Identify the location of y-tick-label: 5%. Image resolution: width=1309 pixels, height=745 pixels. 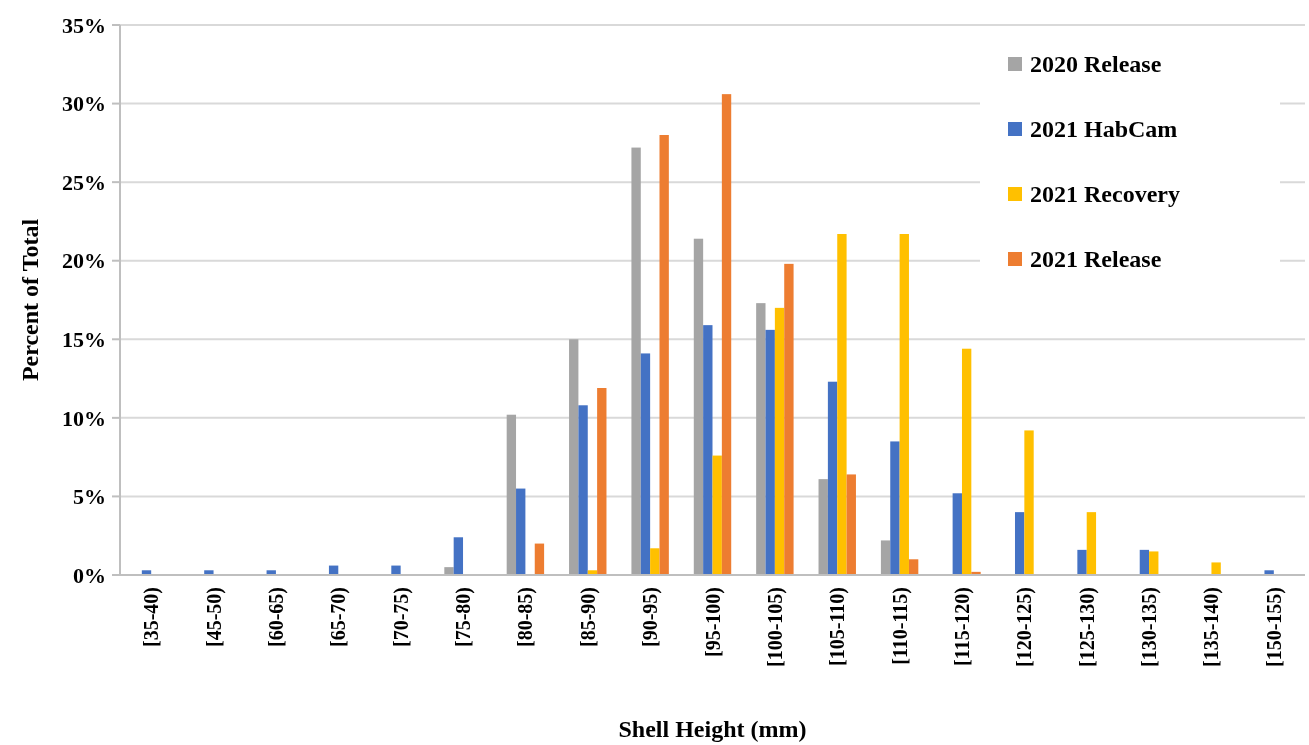
(89, 497).